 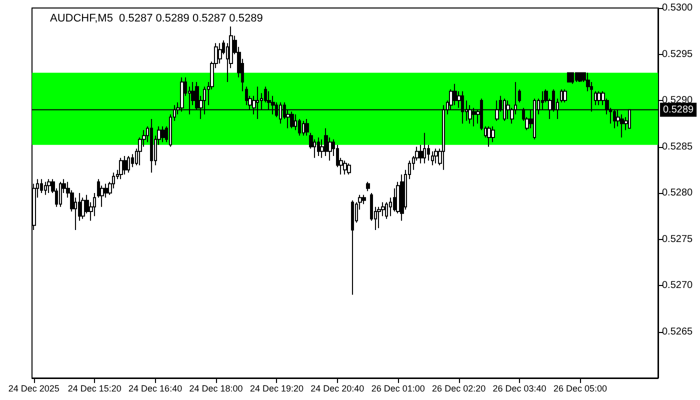 What do you see at coordinates (519, 389) in the screenshot?
I see `x-tick-label: 26 Dec 03:40` at bounding box center [519, 389].